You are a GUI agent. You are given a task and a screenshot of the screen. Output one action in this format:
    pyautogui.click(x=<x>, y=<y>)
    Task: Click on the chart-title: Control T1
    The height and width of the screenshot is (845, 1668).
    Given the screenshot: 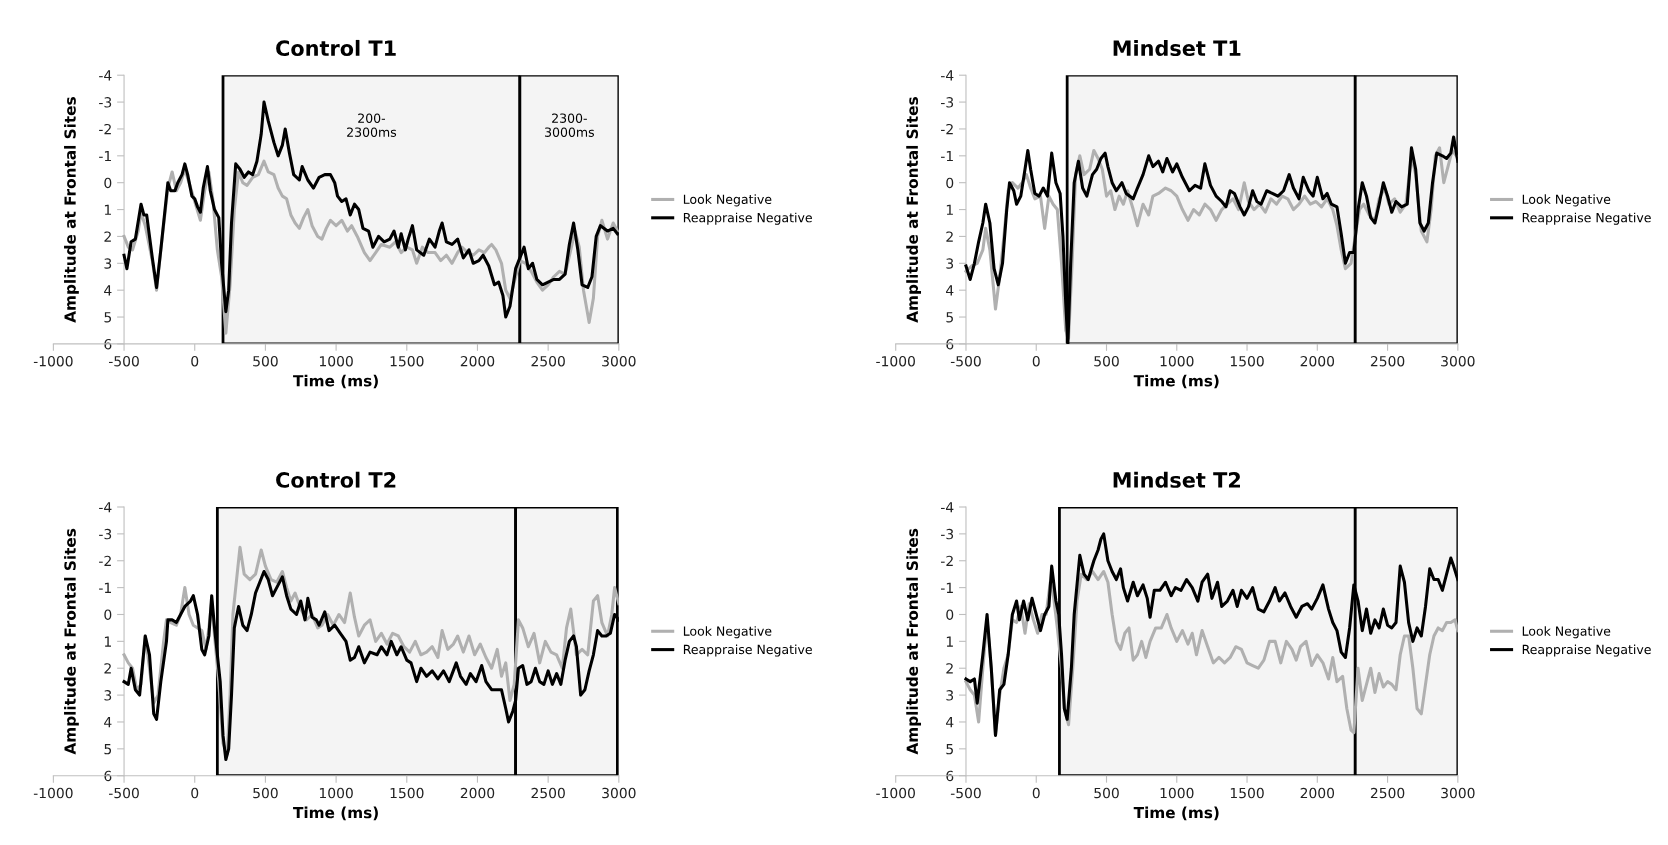 What is the action you would take?
    pyautogui.click(x=336, y=48)
    